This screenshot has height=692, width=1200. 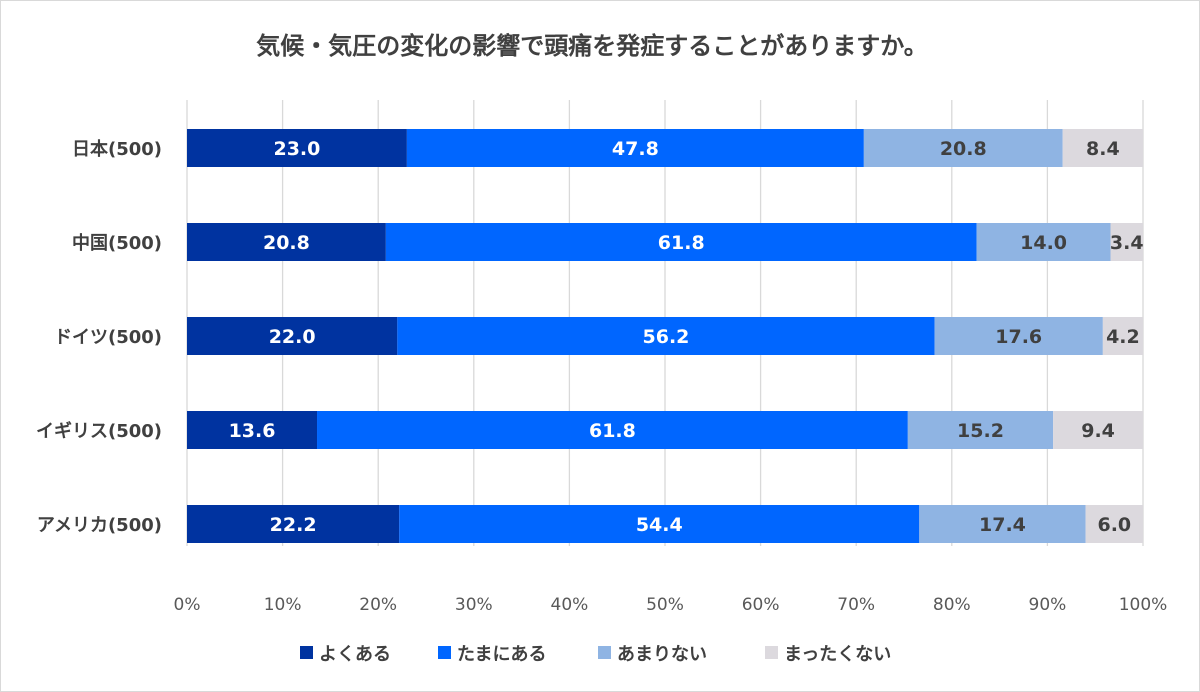 I want to click on data-label: 3.4, so click(x=1127, y=243).